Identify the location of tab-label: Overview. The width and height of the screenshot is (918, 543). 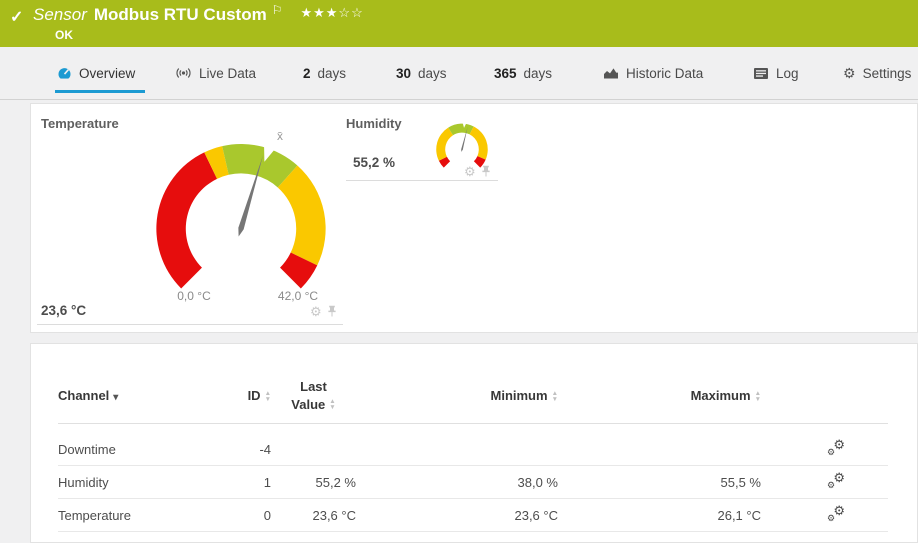
(107, 73).